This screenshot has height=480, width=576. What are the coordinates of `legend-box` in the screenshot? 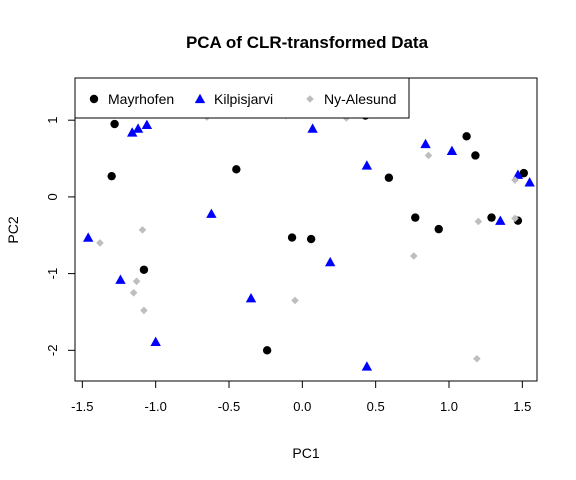 It's located at (242, 98).